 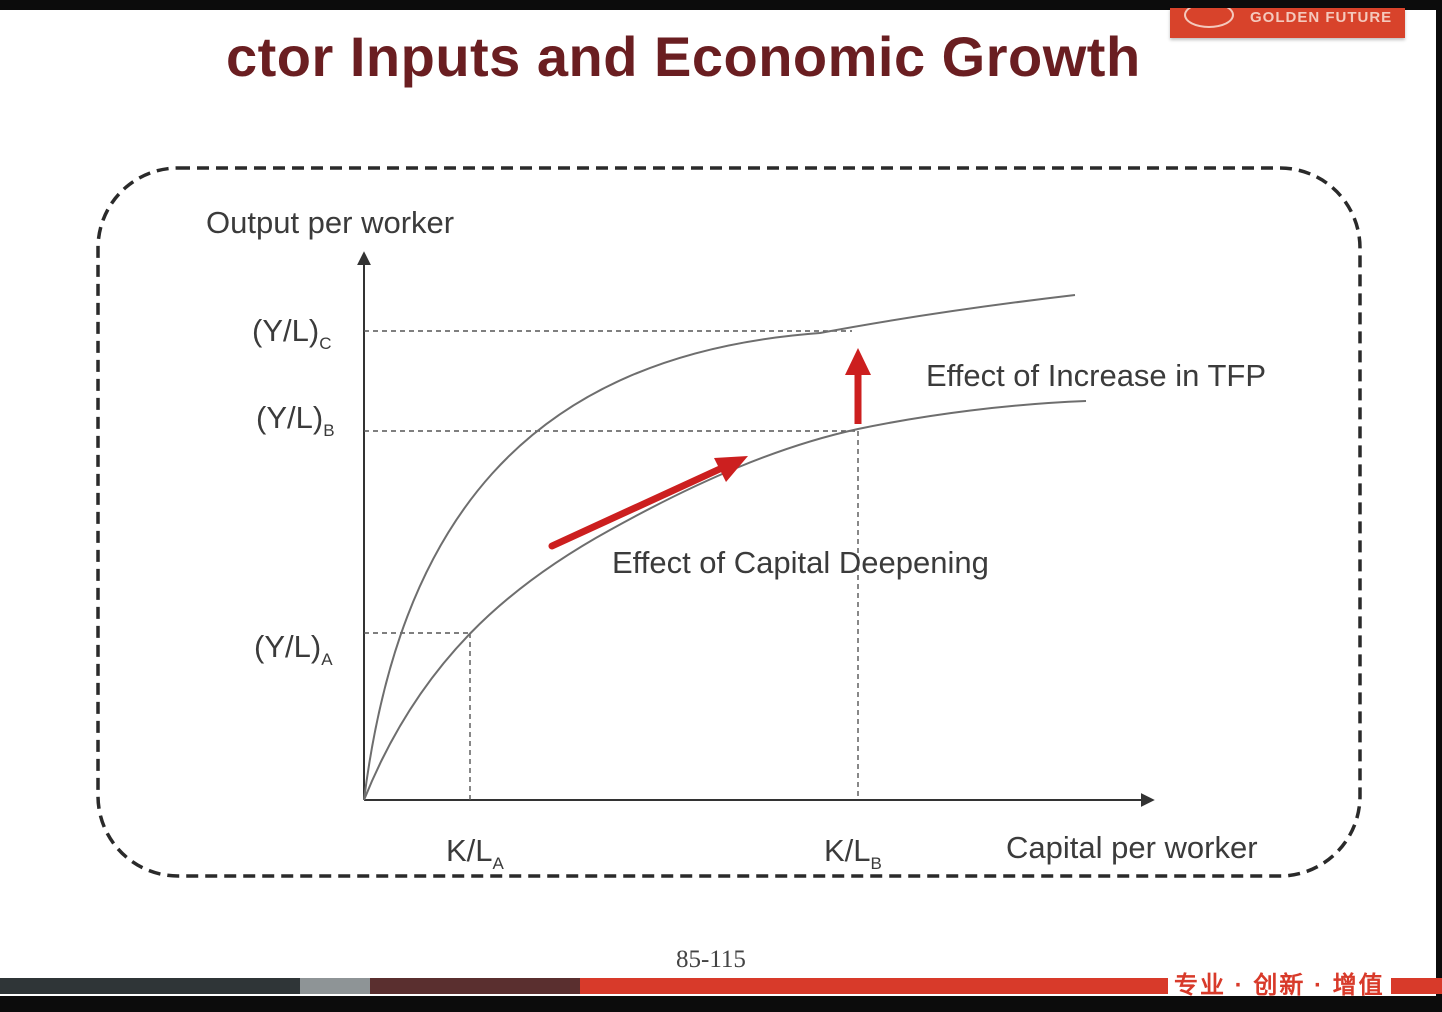 What do you see at coordinates (1321, 17) in the screenshot?
I see `logo-text: GOLDEN FUTURE` at bounding box center [1321, 17].